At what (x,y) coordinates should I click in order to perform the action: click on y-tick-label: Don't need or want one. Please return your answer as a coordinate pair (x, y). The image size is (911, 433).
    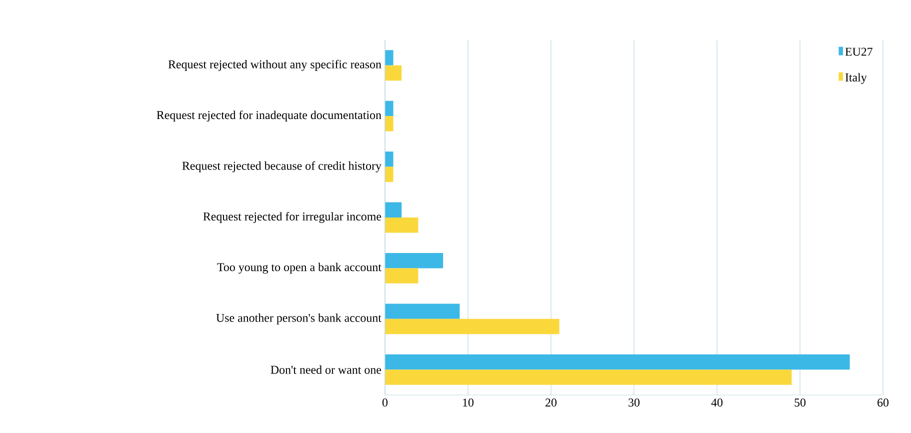
    Looking at the image, I should click on (326, 369).